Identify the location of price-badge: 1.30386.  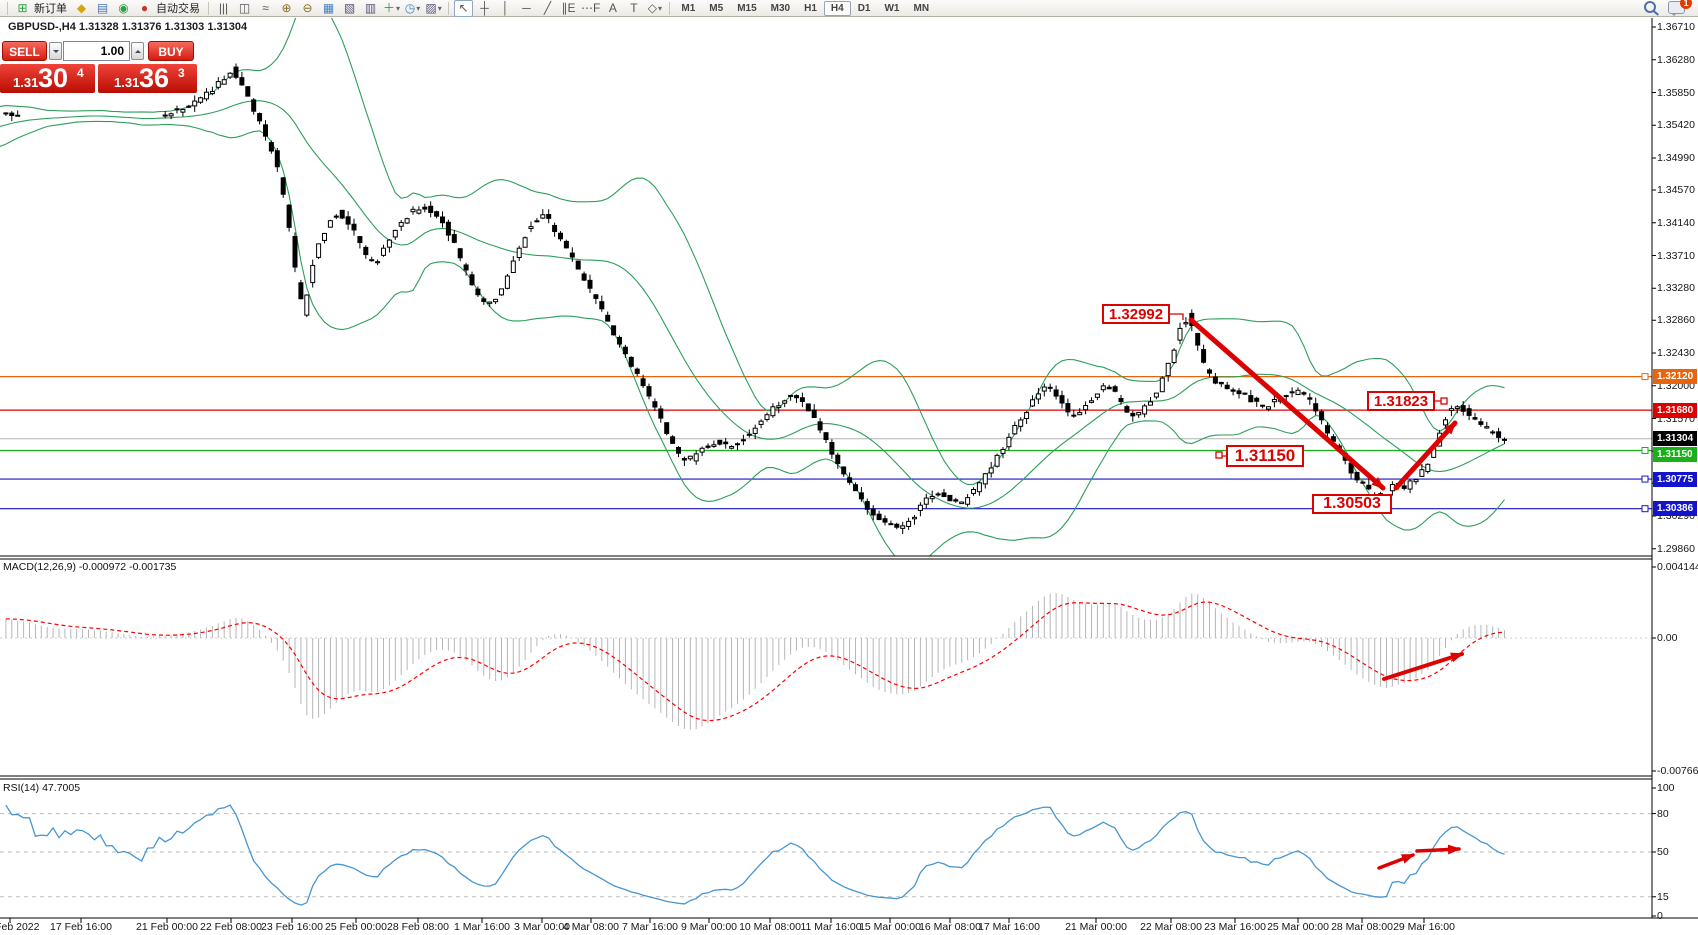
(1675, 509).